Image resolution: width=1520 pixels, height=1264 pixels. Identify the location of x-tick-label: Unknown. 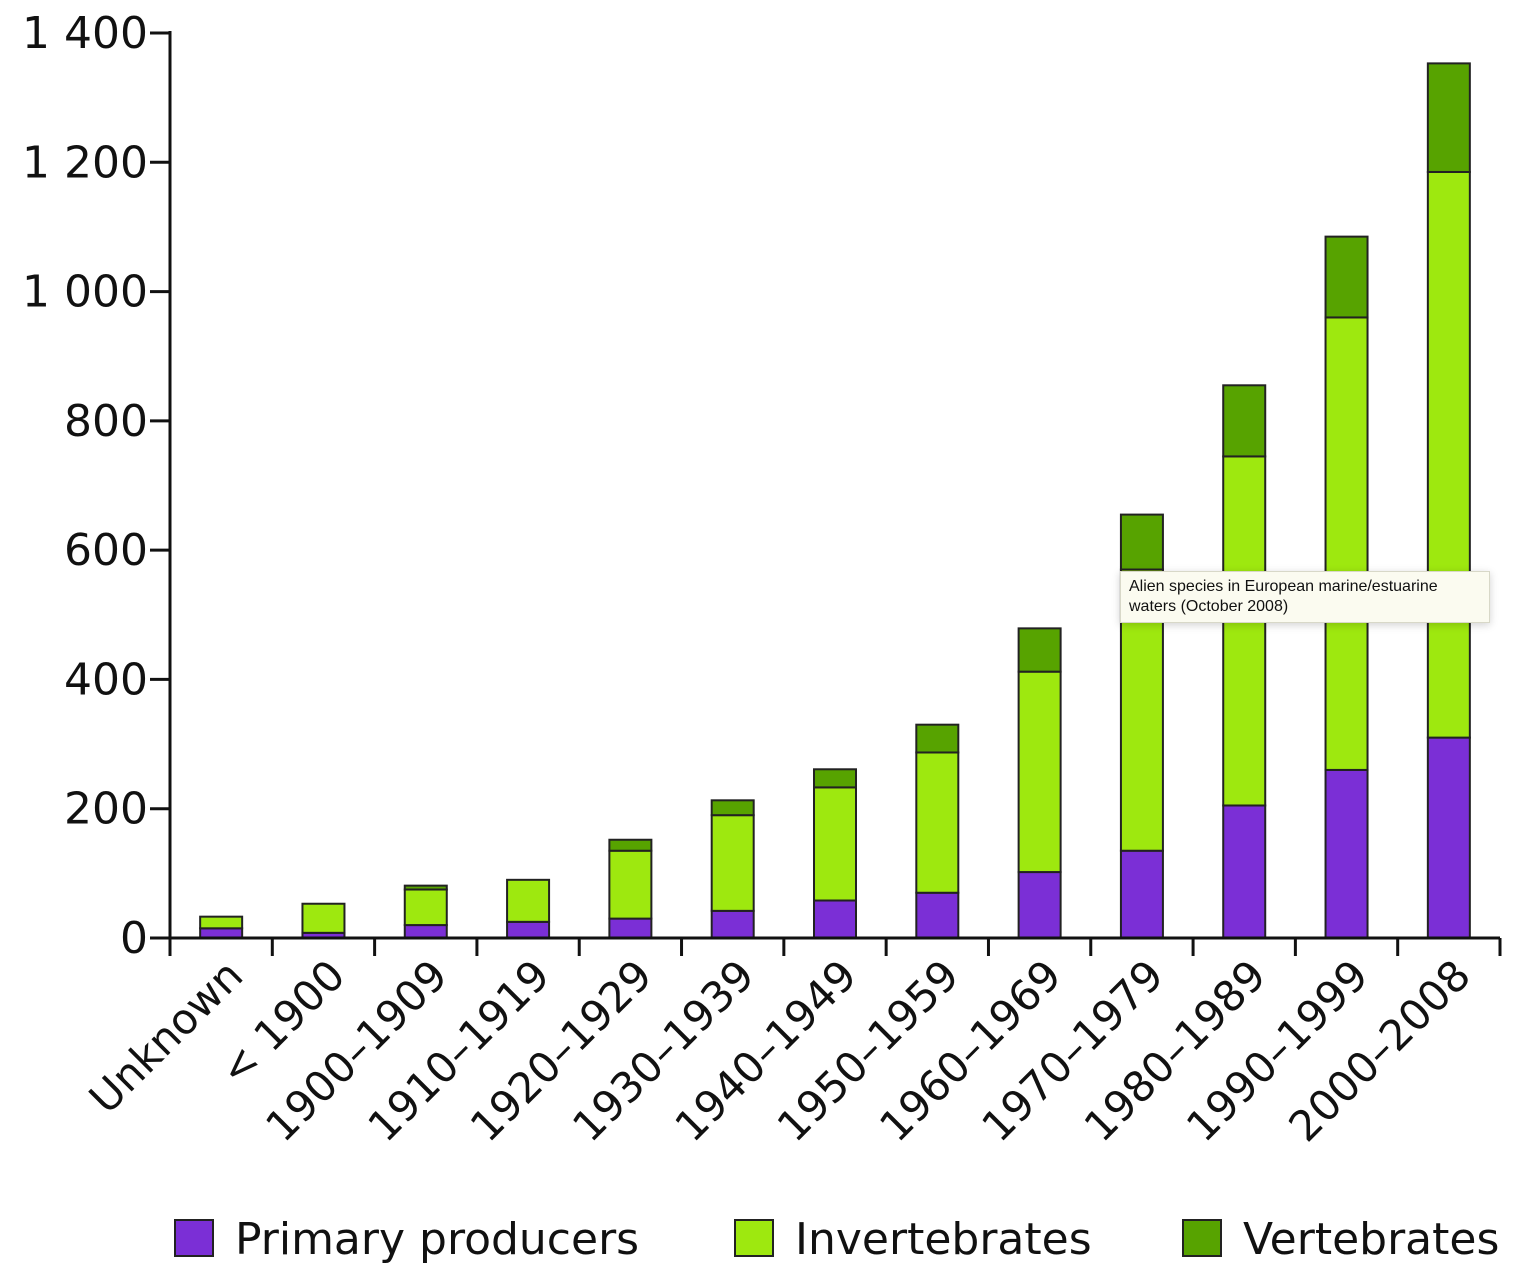
(166, 1036).